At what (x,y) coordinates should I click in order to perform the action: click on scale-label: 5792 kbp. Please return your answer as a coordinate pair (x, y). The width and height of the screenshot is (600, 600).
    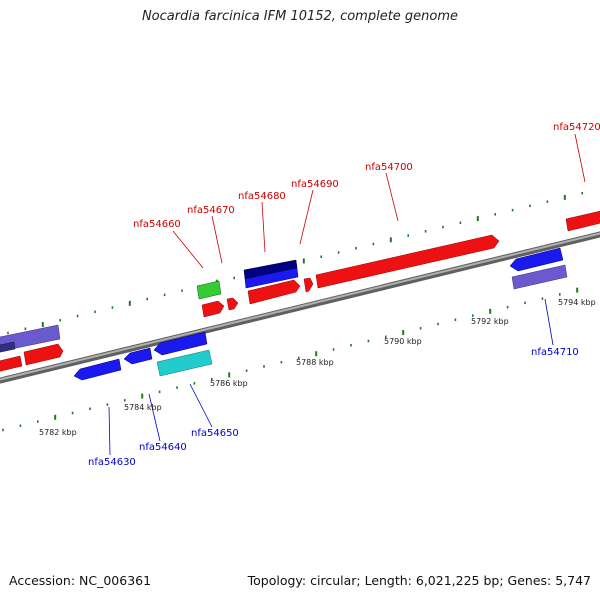
    Looking at the image, I should click on (490, 321).